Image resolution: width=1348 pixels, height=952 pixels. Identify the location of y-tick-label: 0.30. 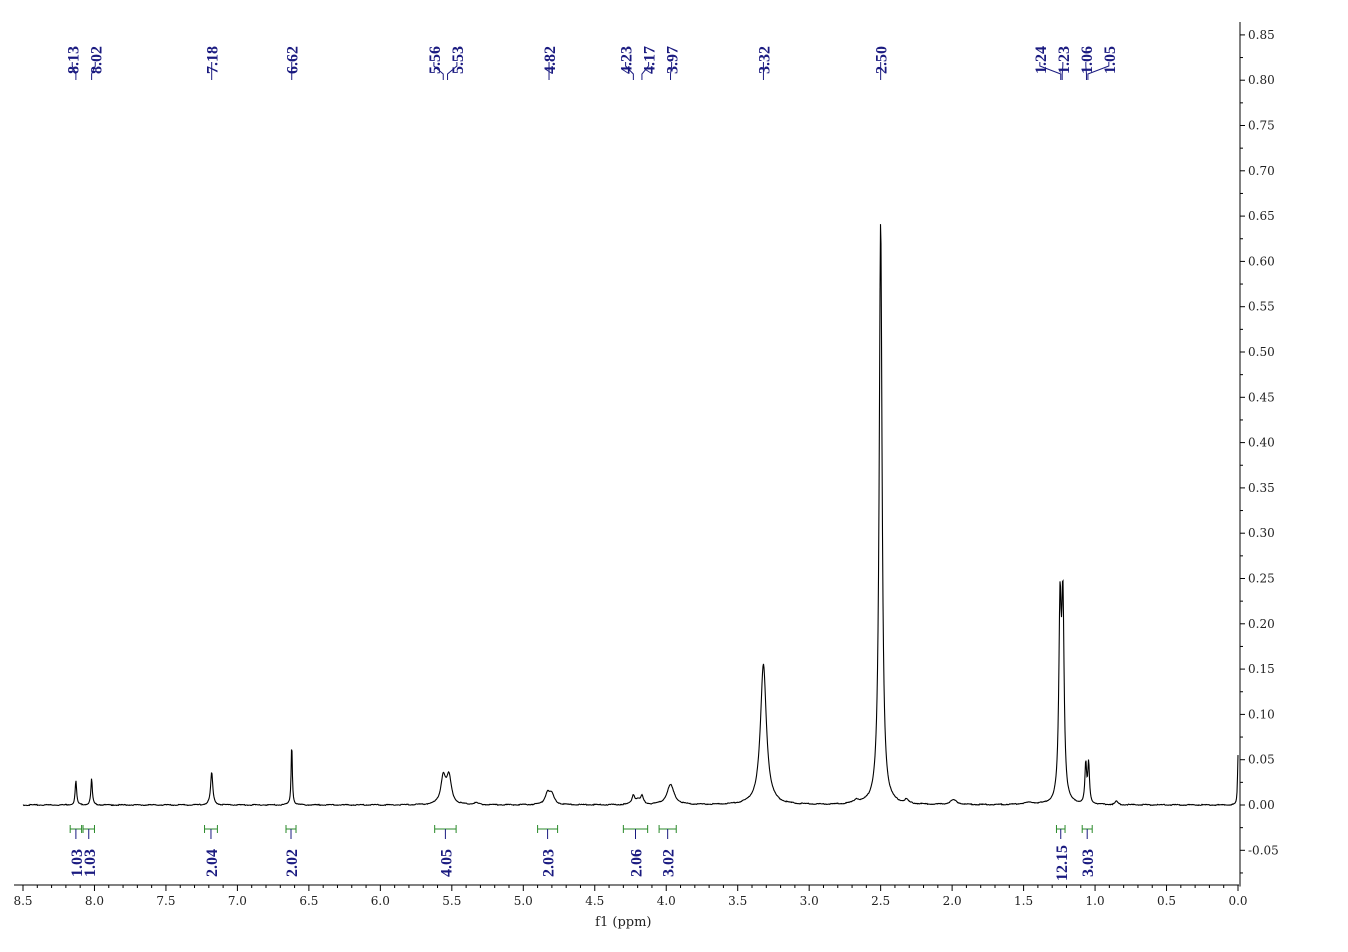
(1261, 533).